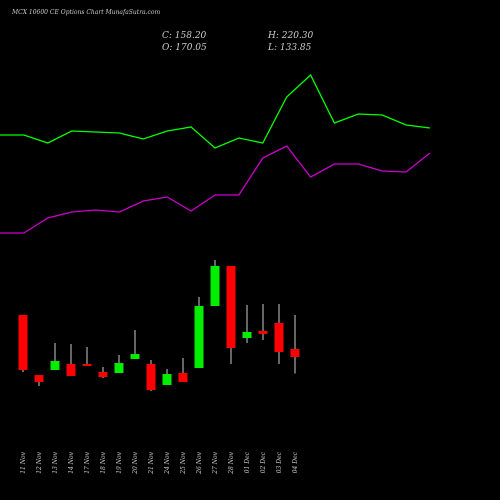  I want to click on high-label: H: 220.30, so click(290, 36).